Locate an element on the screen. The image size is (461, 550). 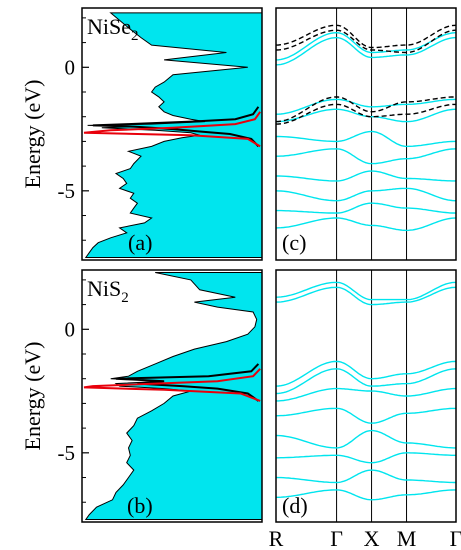
kpoint-label: X is located at coordinates (372, 538).